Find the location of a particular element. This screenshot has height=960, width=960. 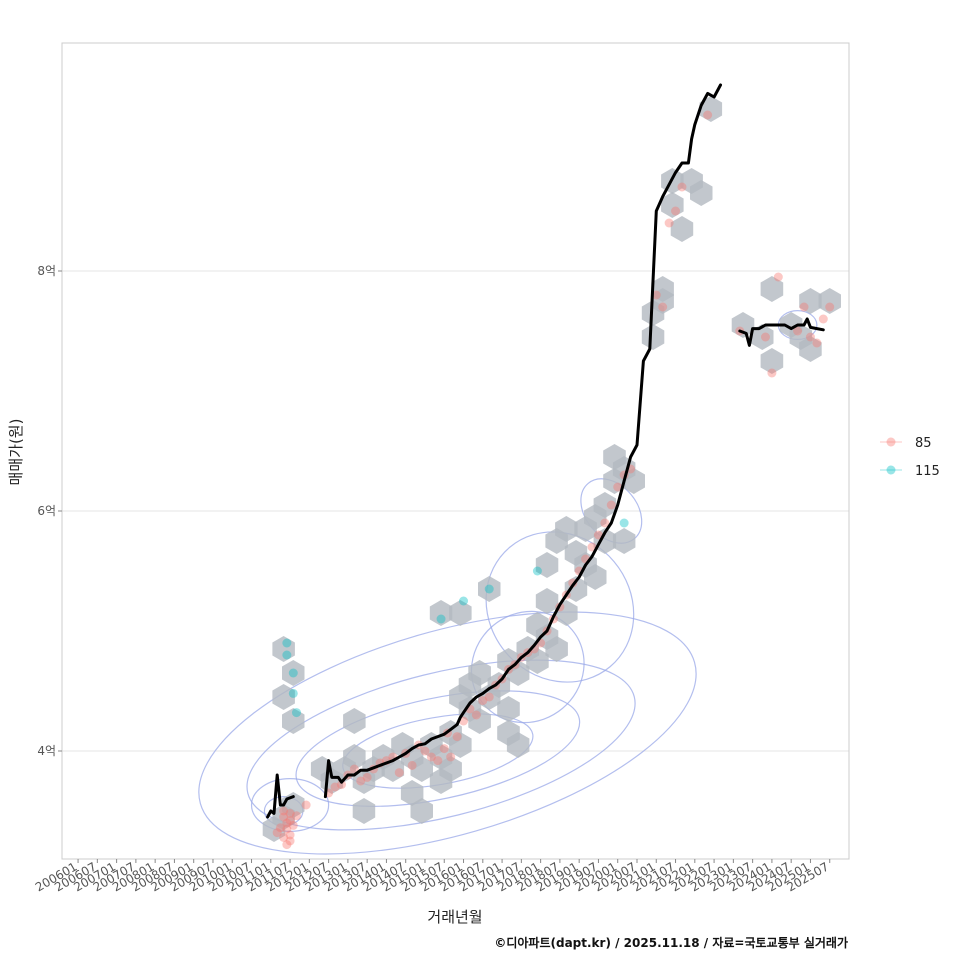

y-tick-label: 8억 is located at coordinates (46, 271).